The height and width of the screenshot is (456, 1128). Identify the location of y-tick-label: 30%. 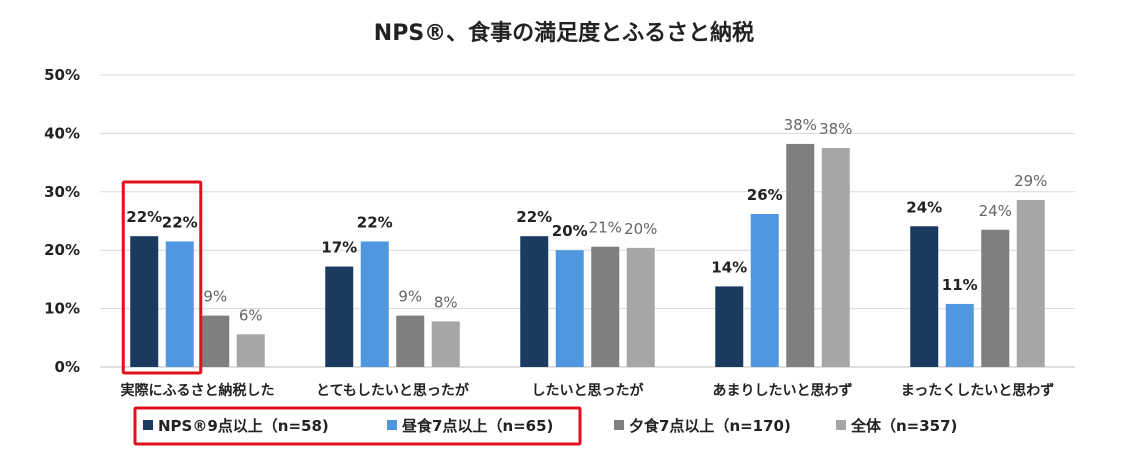
(62, 192).